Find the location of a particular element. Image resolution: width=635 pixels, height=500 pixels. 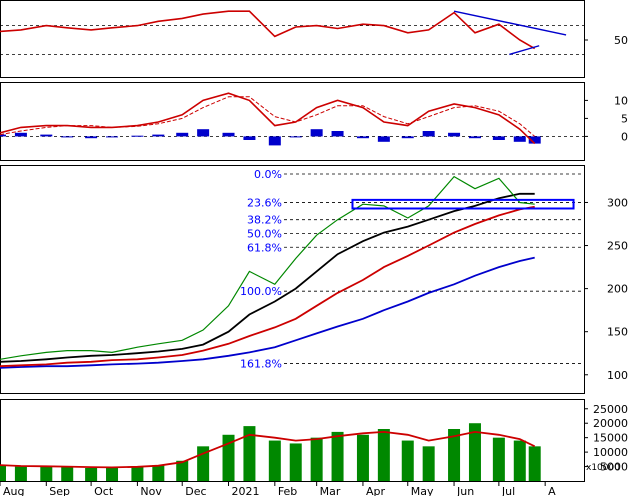

rsi-trendlines is located at coordinates (510, 33).